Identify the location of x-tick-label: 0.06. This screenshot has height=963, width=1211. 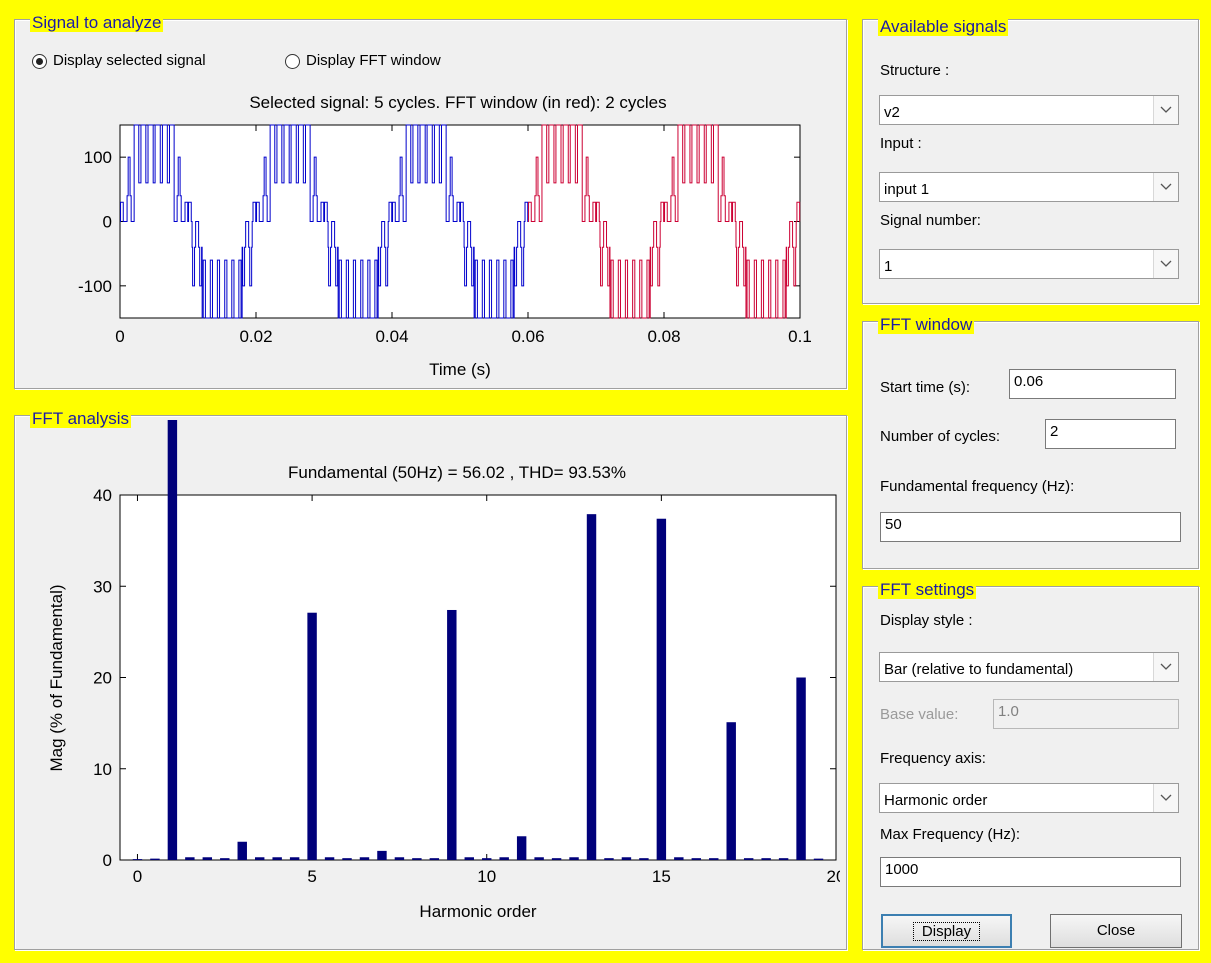
(527, 336).